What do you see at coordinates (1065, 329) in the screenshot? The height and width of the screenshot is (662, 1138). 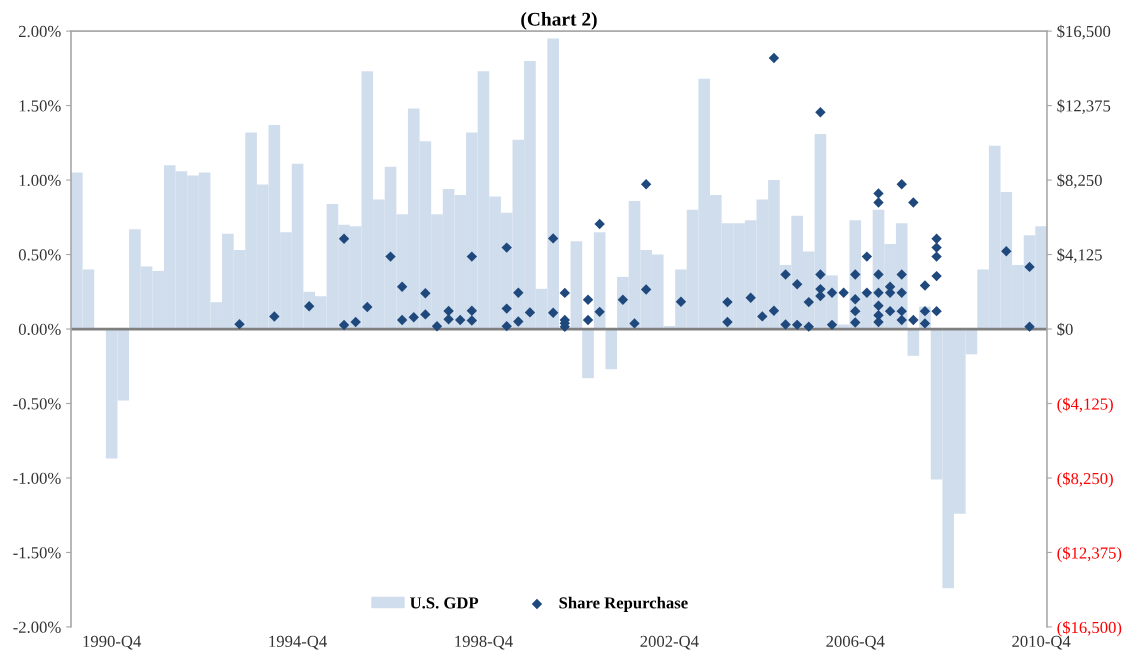 I see `y2-tick-label: $0` at bounding box center [1065, 329].